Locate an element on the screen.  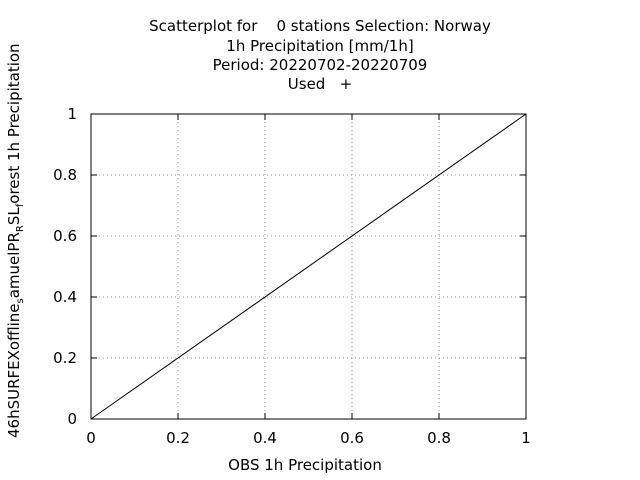
x-tick-label: 0.2 is located at coordinates (178, 438).